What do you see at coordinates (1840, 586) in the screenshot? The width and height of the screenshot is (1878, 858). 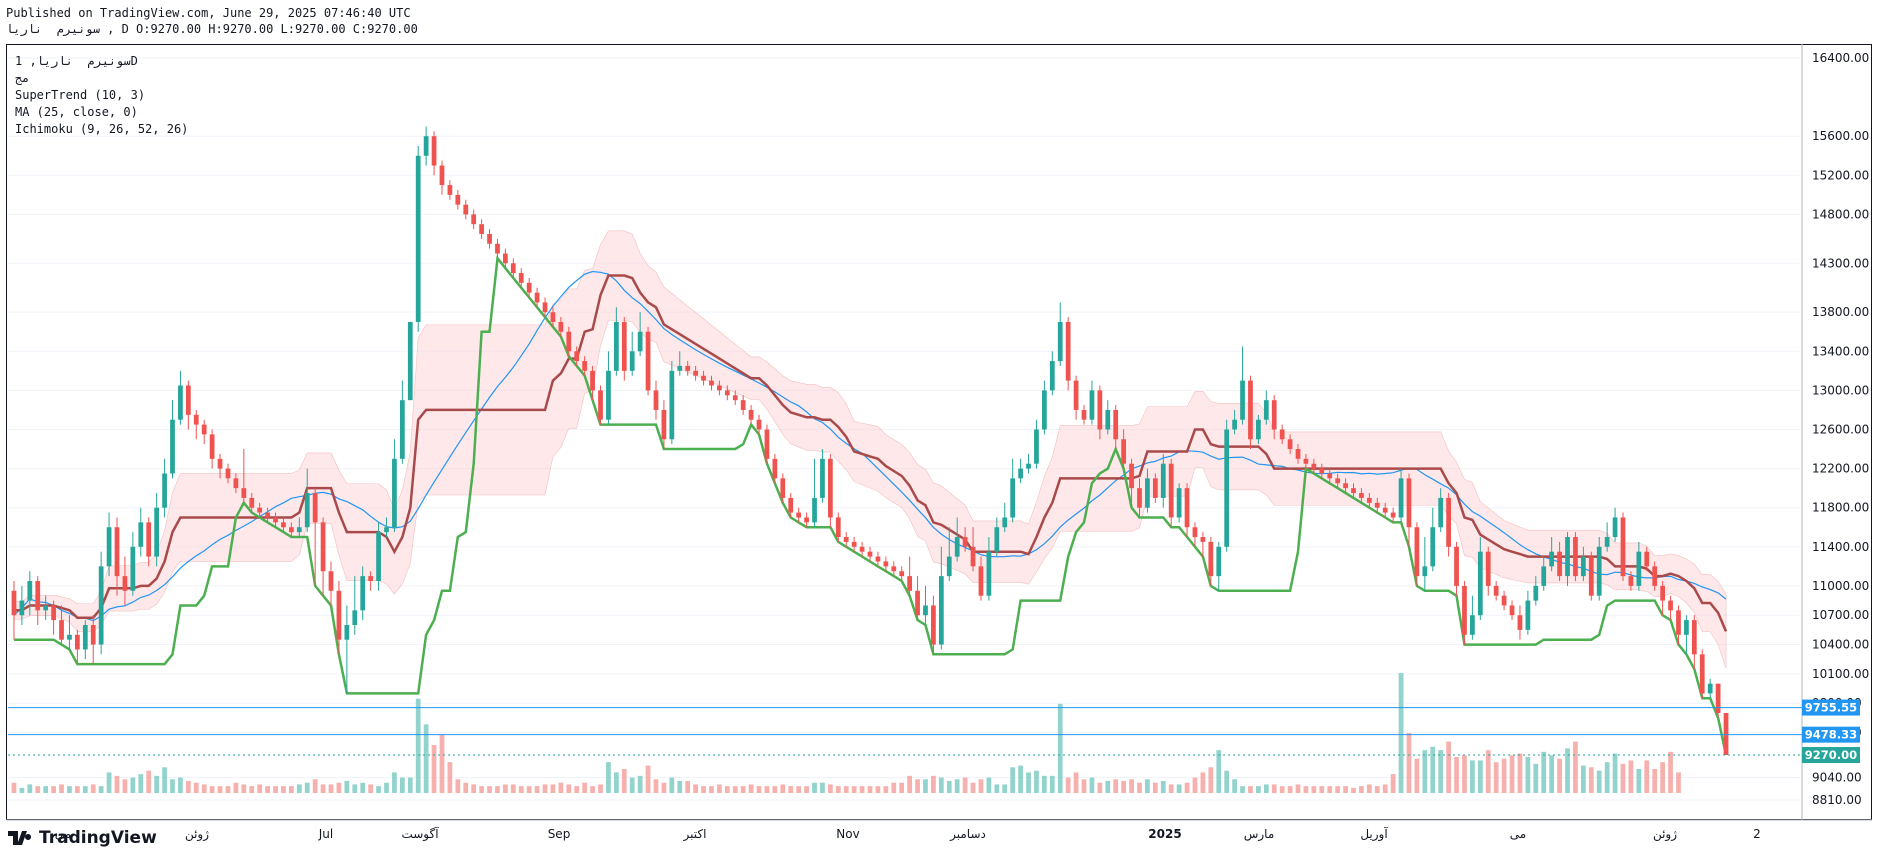 I see `price-axis-label: 11000.00` at bounding box center [1840, 586].